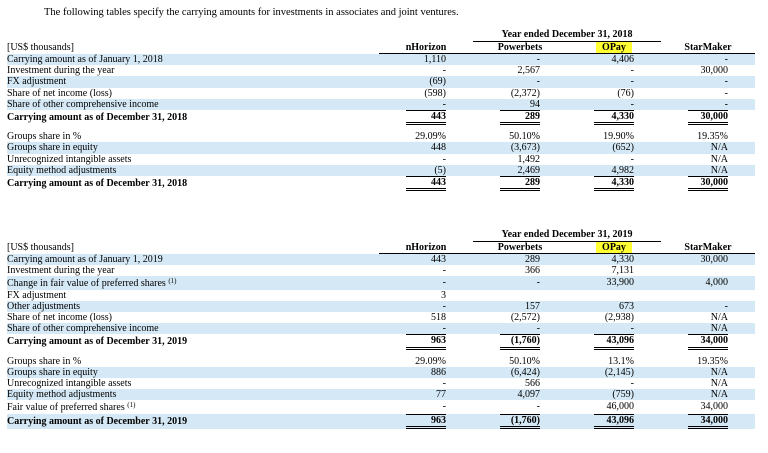  What do you see at coordinates (437, 82) in the screenshot?
I see `cell-value: (69)` at bounding box center [437, 82].